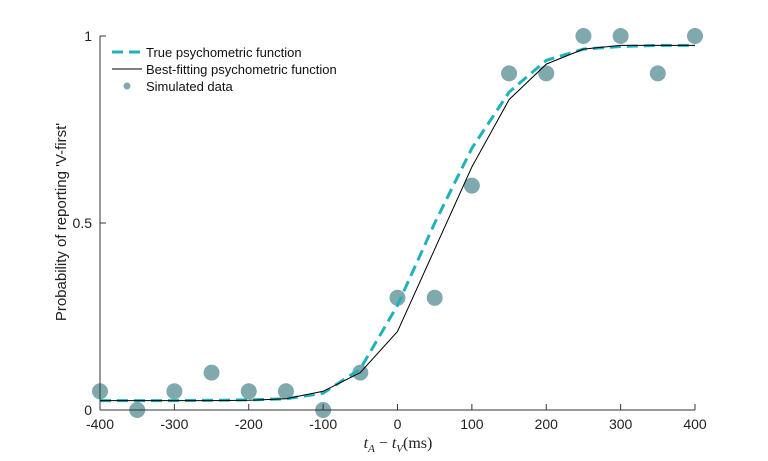 Image resolution: width=768 pixels, height=461 pixels. What do you see at coordinates (100, 424) in the screenshot?
I see `x-tick-label: -400` at bounding box center [100, 424].